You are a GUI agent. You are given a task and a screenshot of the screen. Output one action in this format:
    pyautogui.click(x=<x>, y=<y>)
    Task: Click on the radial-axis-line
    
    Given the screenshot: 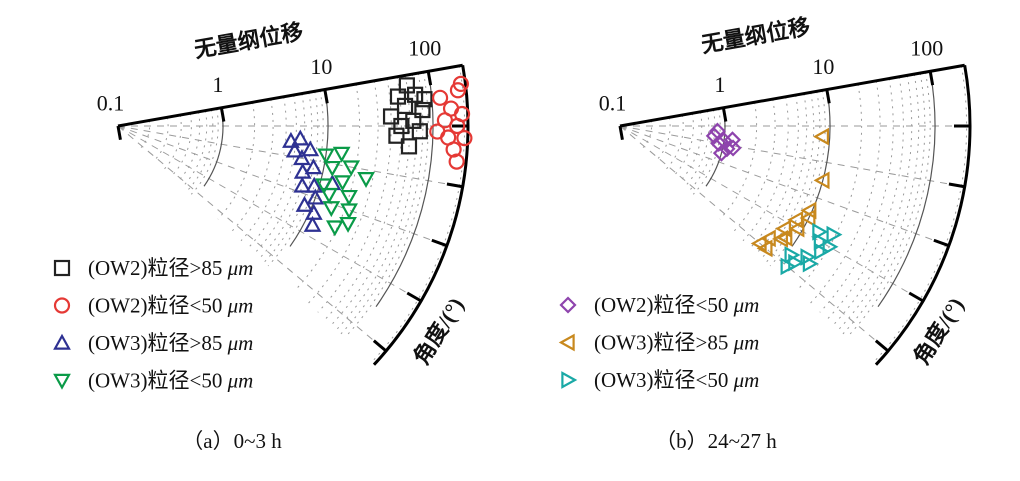 What is the action you would take?
    pyautogui.click(x=792, y=95)
    